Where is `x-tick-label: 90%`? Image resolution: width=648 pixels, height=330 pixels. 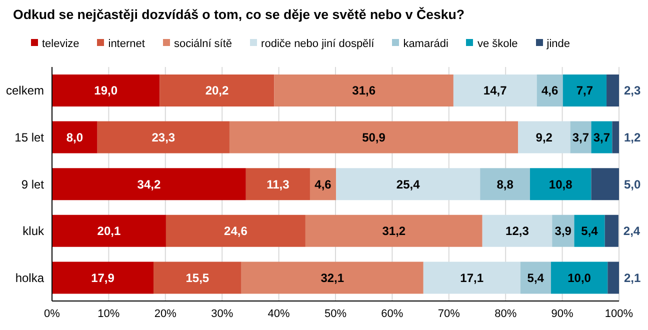
x-tick-label: 90% is located at coordinates (562, 314).